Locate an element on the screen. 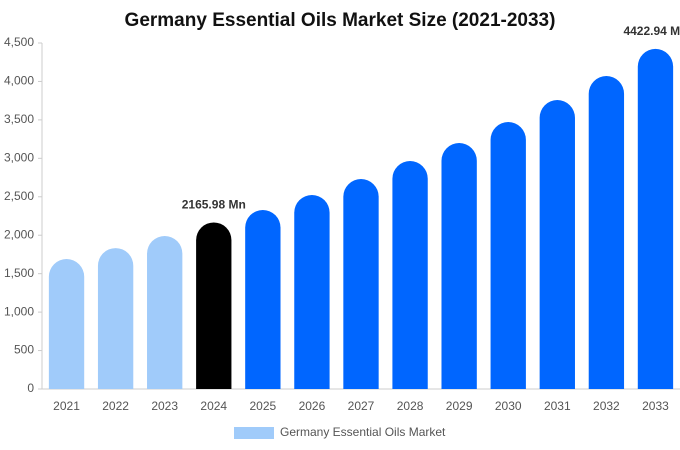  x-tick-label: 2029 is located at coordinates (459, 406).